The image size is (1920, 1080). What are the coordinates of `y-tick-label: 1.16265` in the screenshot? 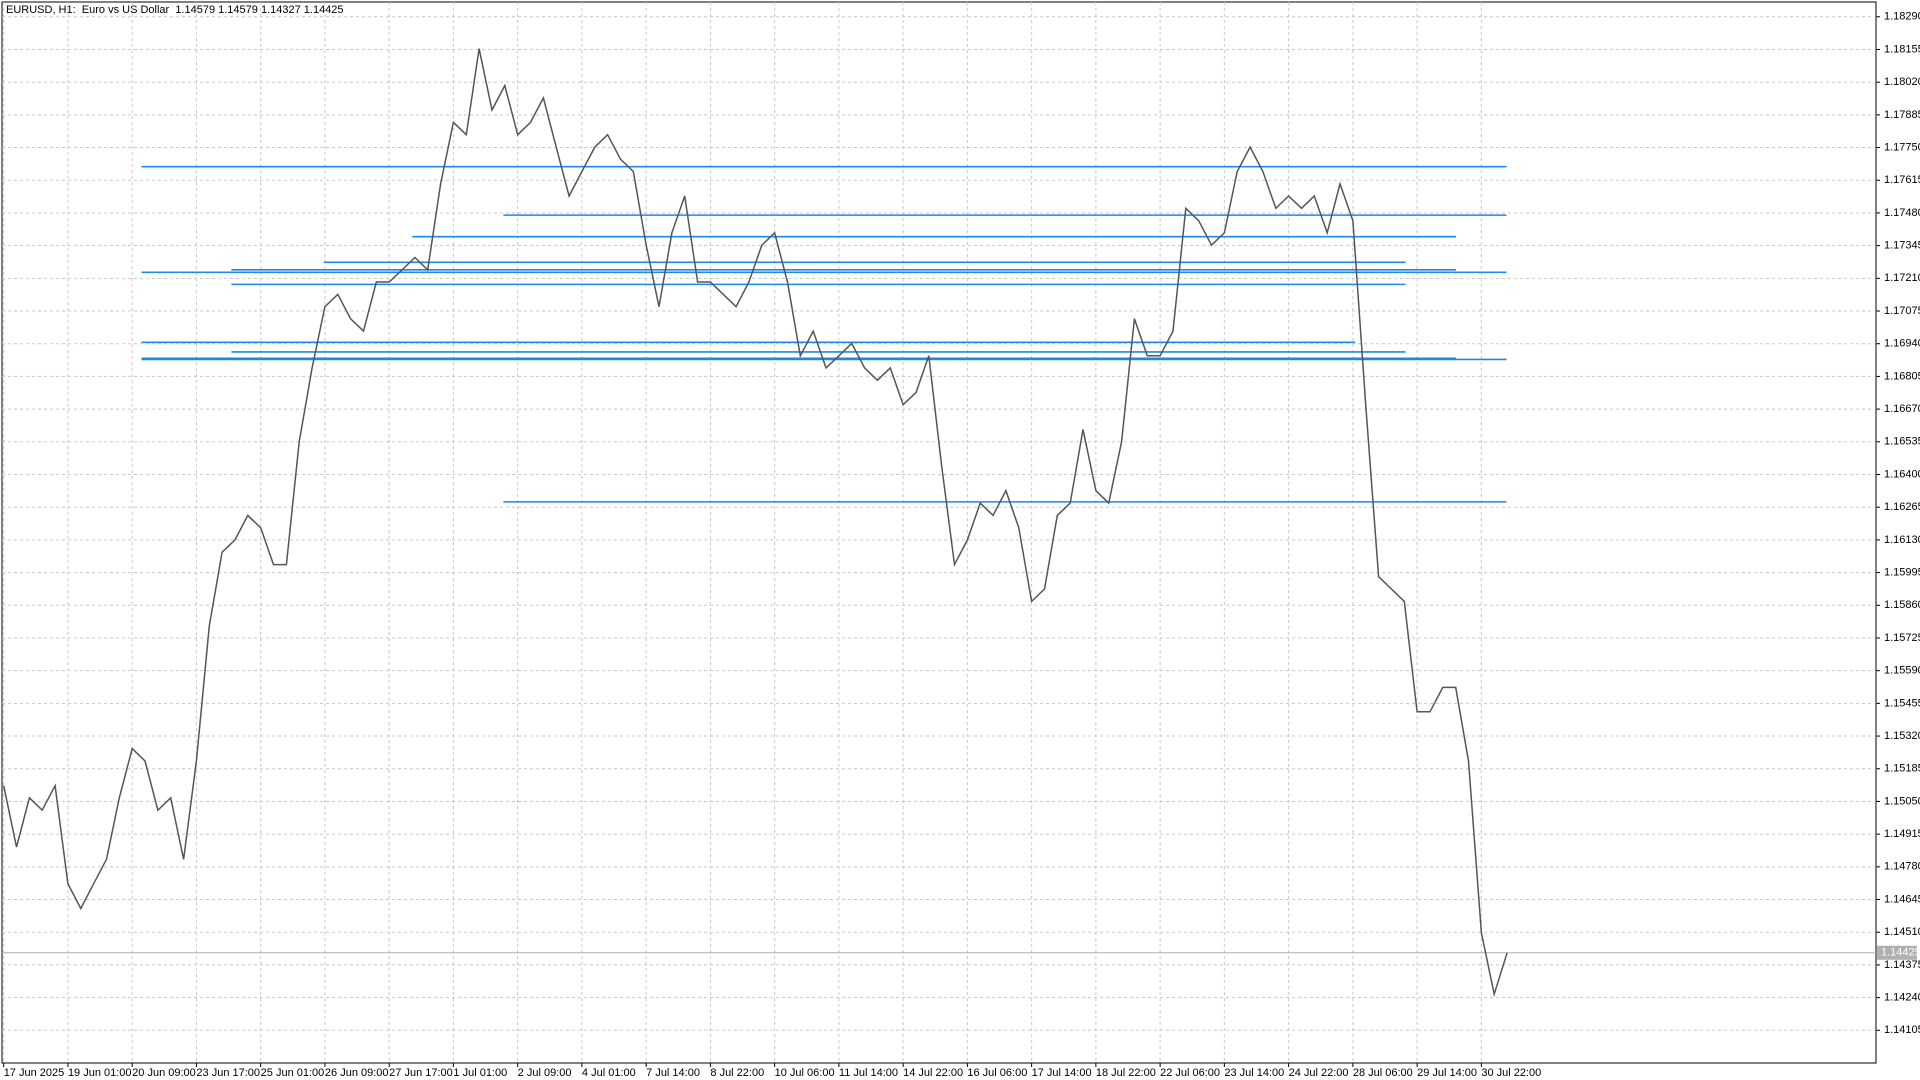 It's located at (1902, 507).